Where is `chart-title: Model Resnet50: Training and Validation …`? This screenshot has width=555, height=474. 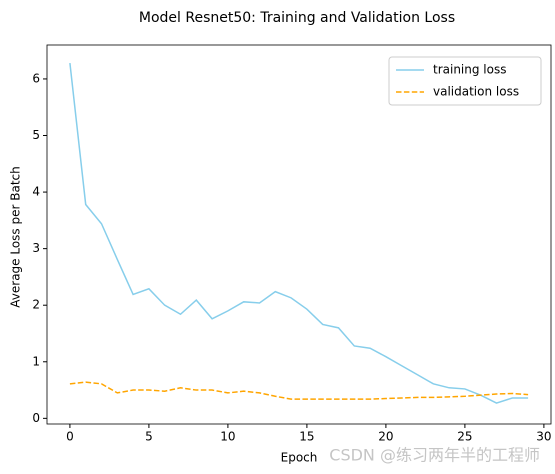 chart-title: Model Resnet50: Training and Validation … is located at coordinates (297, 18).